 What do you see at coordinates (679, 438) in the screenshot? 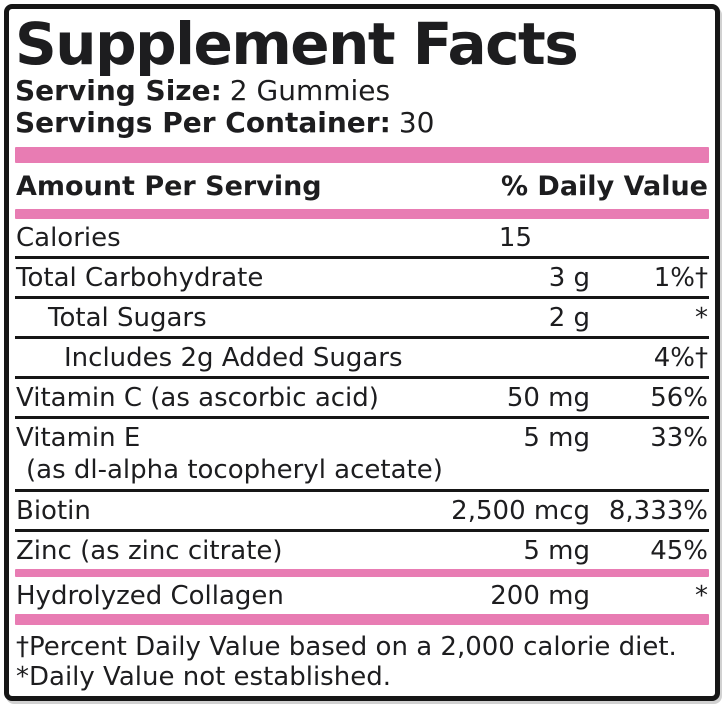
I see `nutrient-dv: 33%` at bounding box center [679, 438].